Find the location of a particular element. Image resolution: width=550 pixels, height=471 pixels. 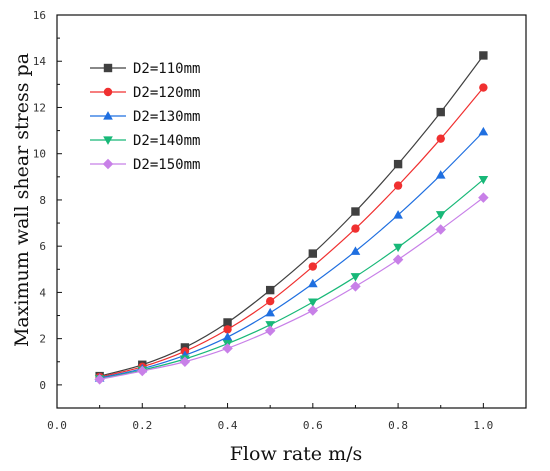

y-tick-label: 0 is located at coordinates (42, 385).